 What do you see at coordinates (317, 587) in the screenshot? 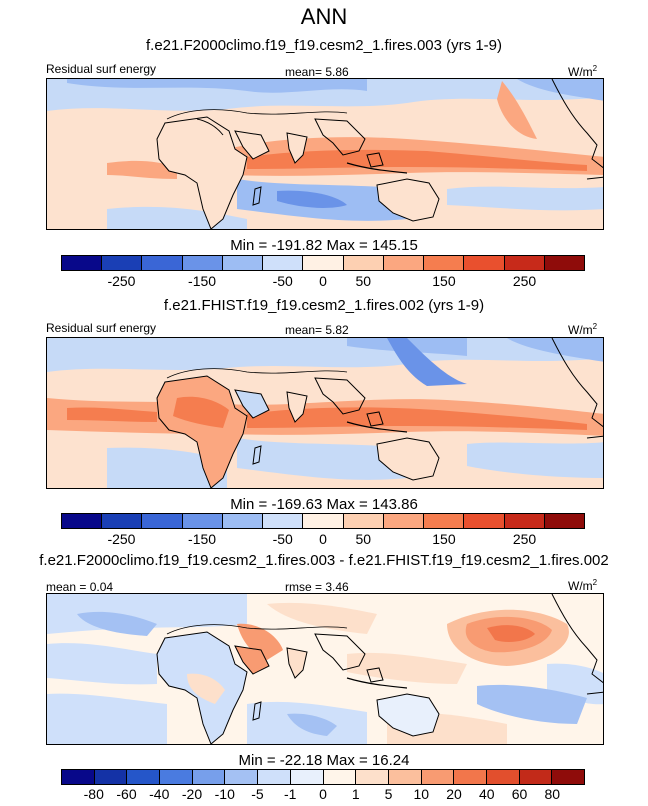
I see `panel3-rmse-label: rmse = 3.46` at bounding box center [317, 587].